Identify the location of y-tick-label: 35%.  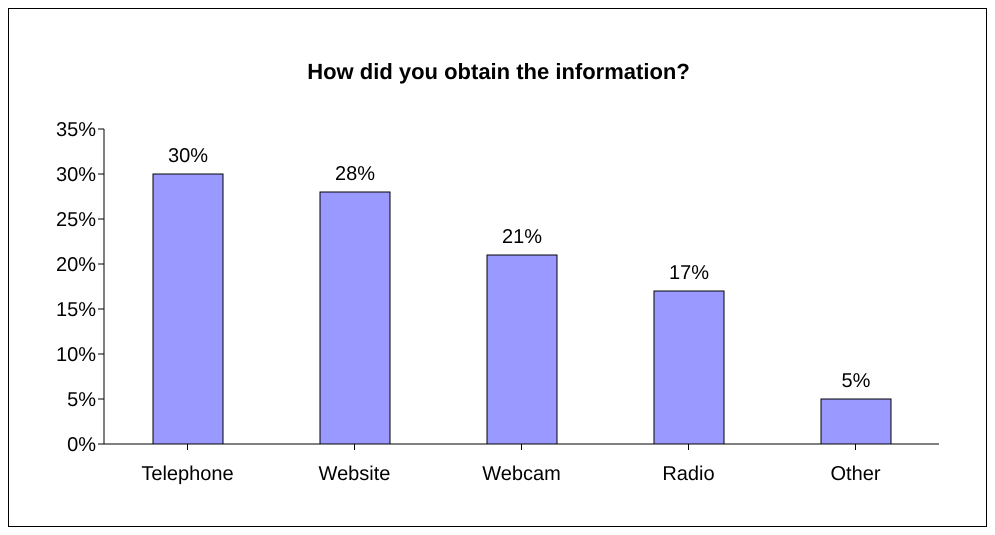
(76, 130).